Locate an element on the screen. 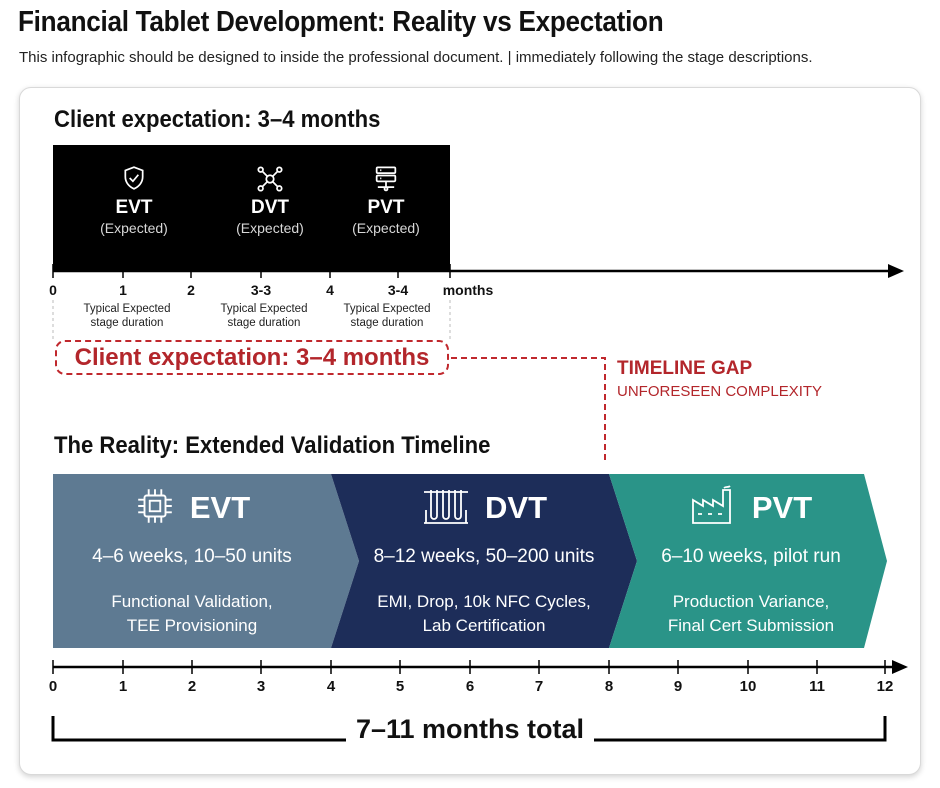 The image size is (940, 788). stage-label: PVT is located at coordinates (782, 507).